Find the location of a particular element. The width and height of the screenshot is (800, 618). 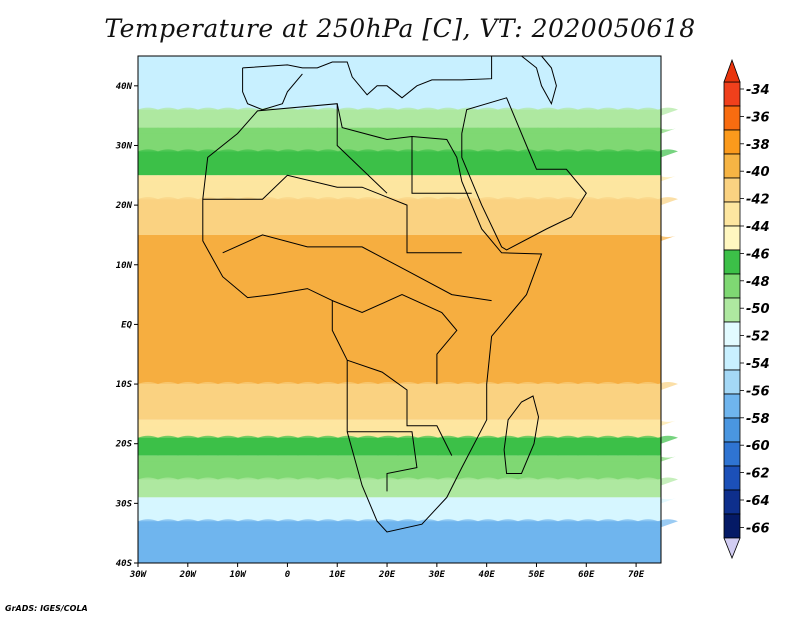

caspian-coastline is located at coordinates (539, 80).